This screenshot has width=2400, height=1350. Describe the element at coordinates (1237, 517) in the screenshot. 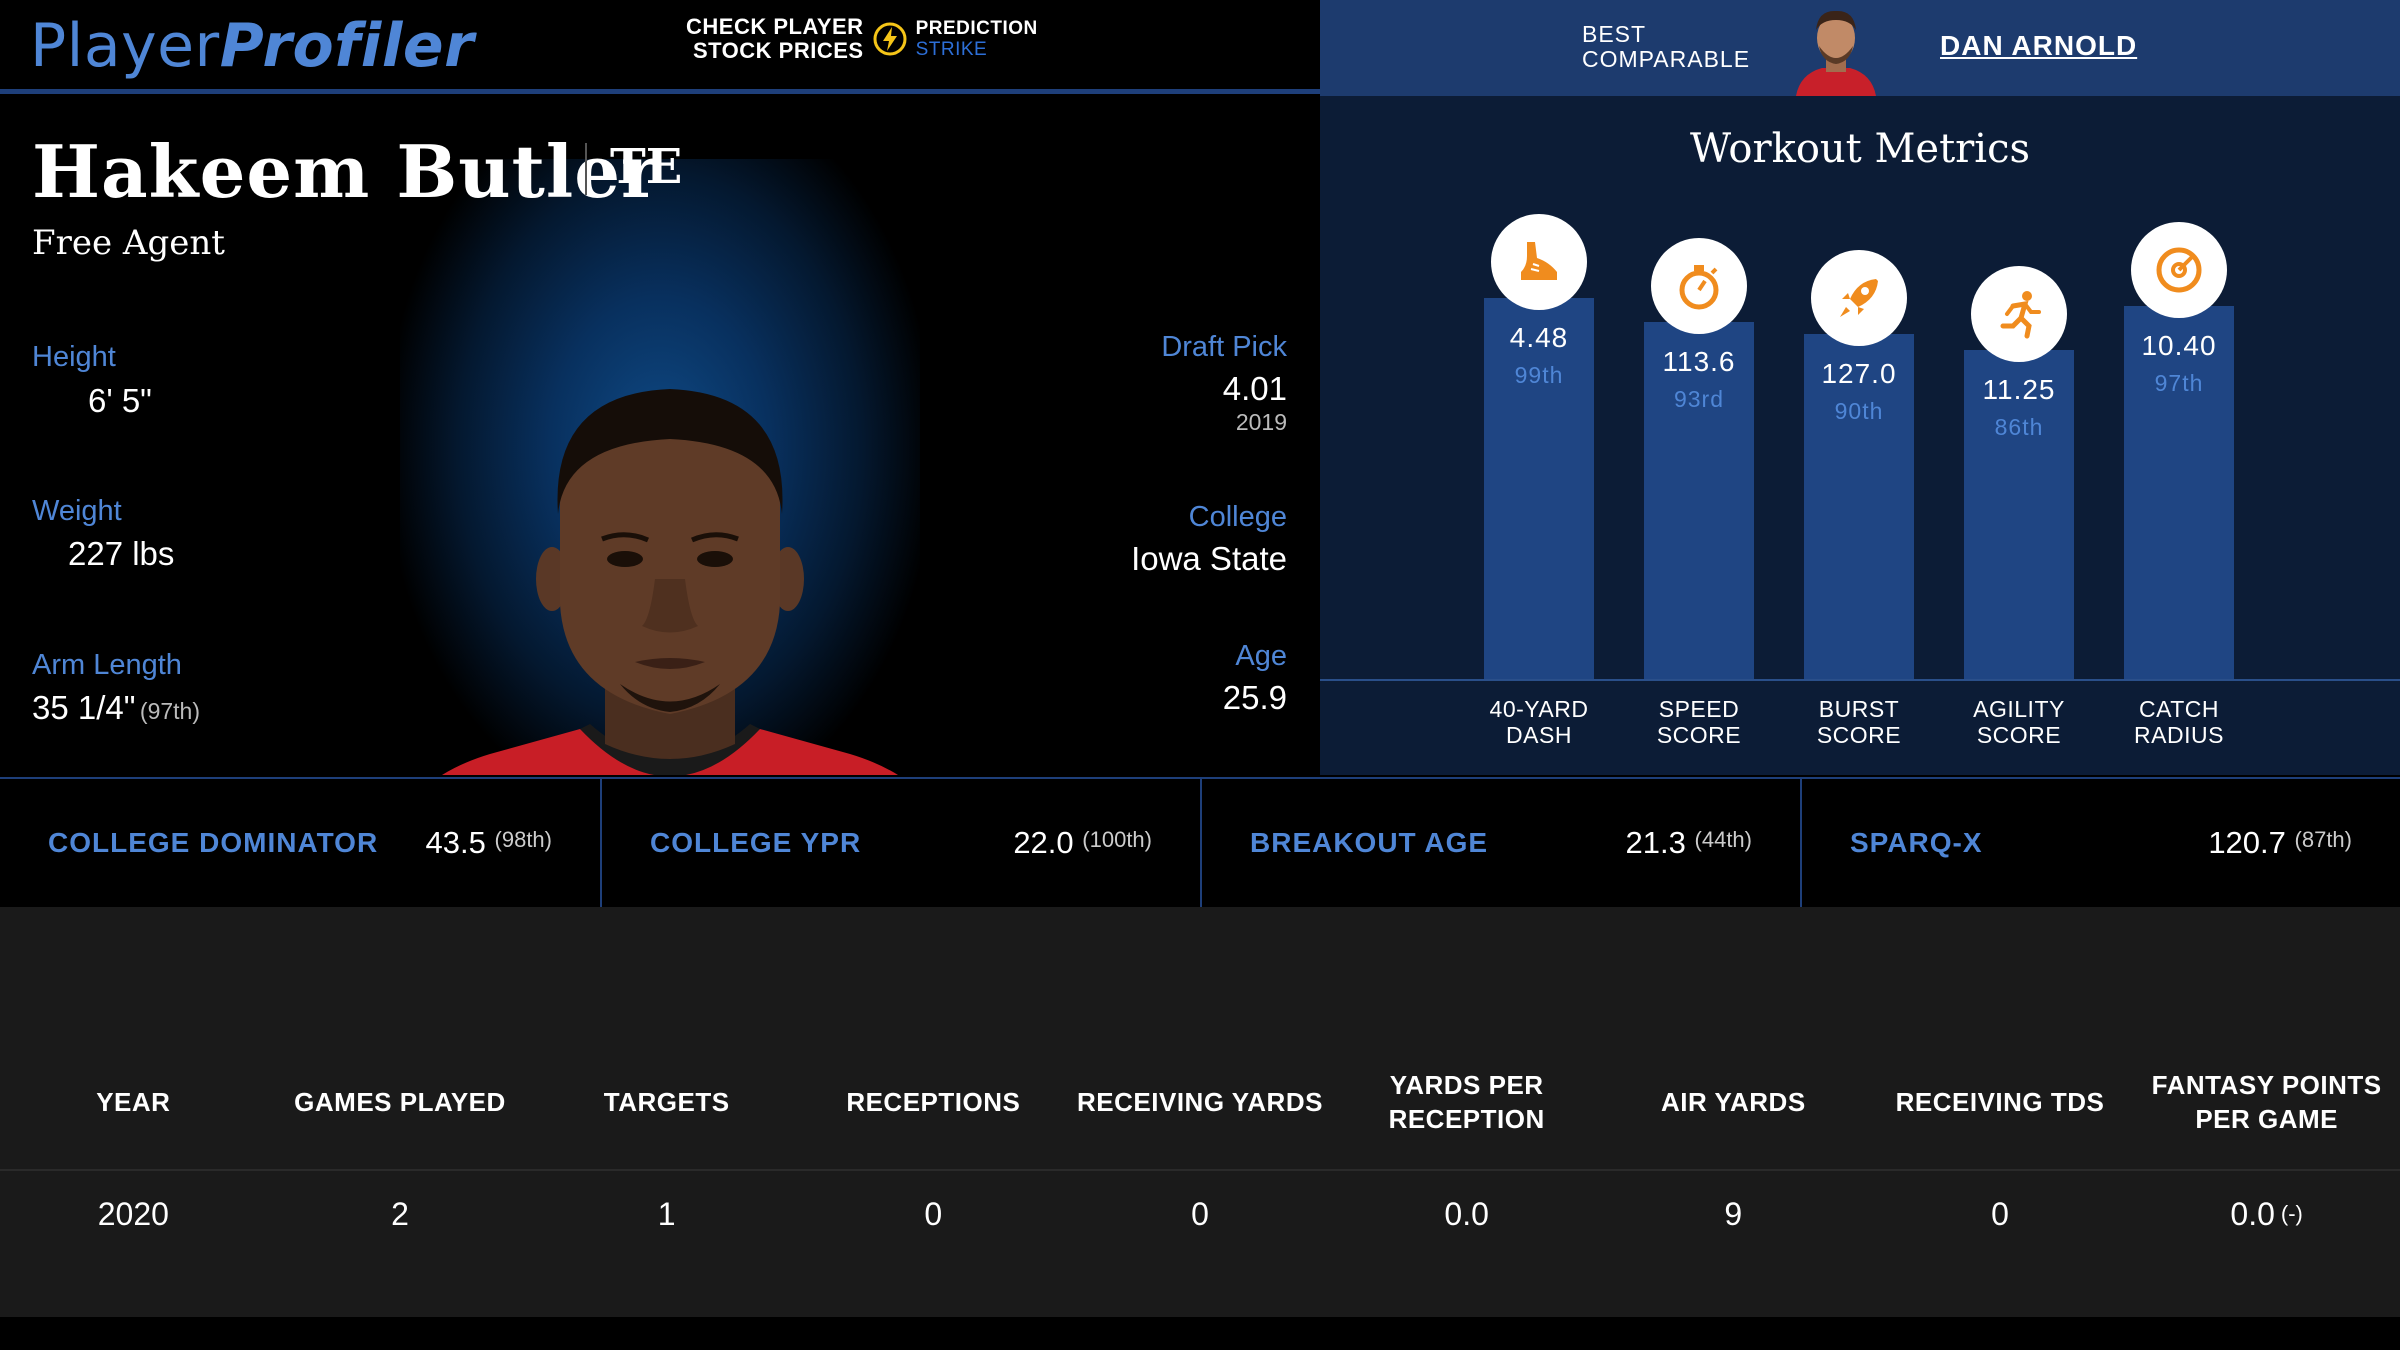

I see `college-label: College` at that location.